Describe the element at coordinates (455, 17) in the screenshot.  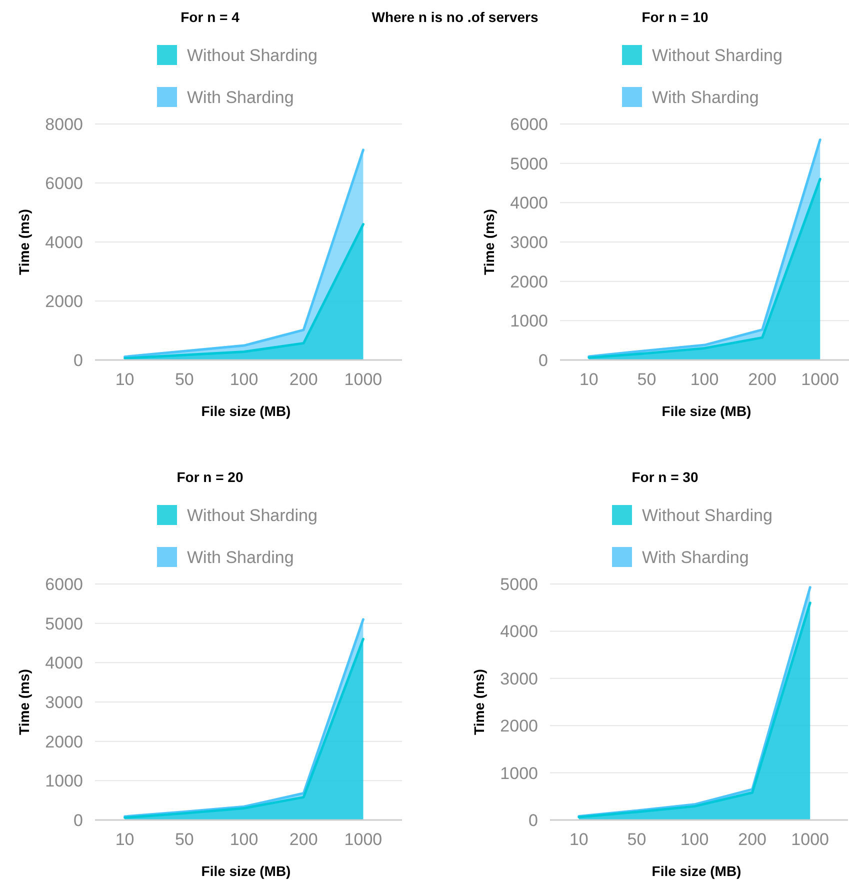
I see `text: Where n is no .of servers` at that location.